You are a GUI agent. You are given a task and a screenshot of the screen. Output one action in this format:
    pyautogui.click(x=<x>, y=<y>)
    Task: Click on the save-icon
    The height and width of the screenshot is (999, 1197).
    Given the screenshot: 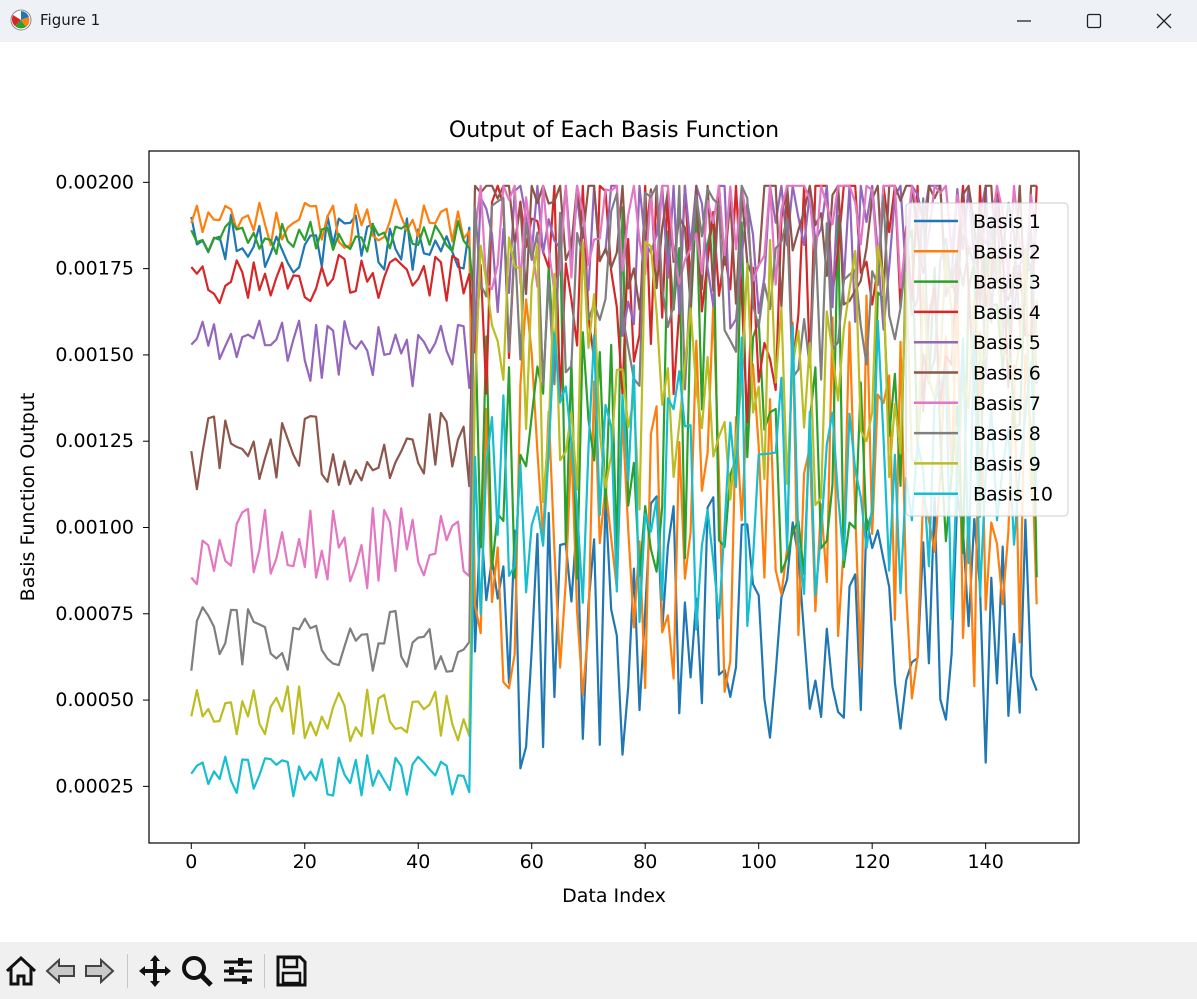 What is the action you would take?
    pyautogui.click(x=291, y=971)
    